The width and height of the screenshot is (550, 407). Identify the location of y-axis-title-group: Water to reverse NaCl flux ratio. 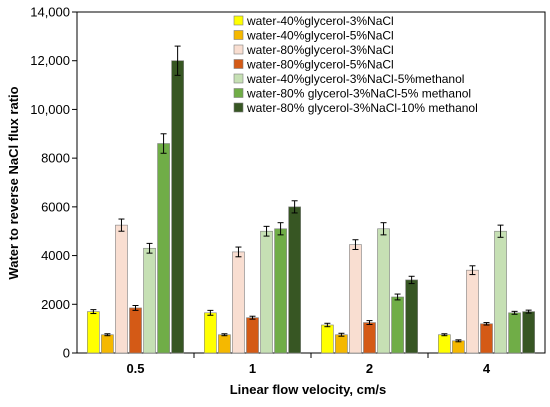
(13, 182).